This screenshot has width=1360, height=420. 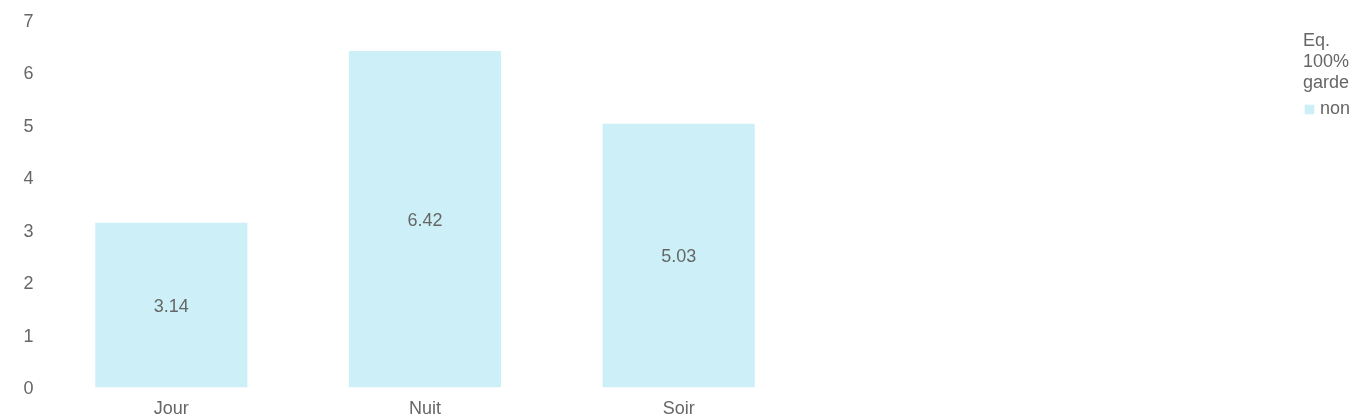 I want to click on x-tick-label: Nuit, so click(x=425, y=407).